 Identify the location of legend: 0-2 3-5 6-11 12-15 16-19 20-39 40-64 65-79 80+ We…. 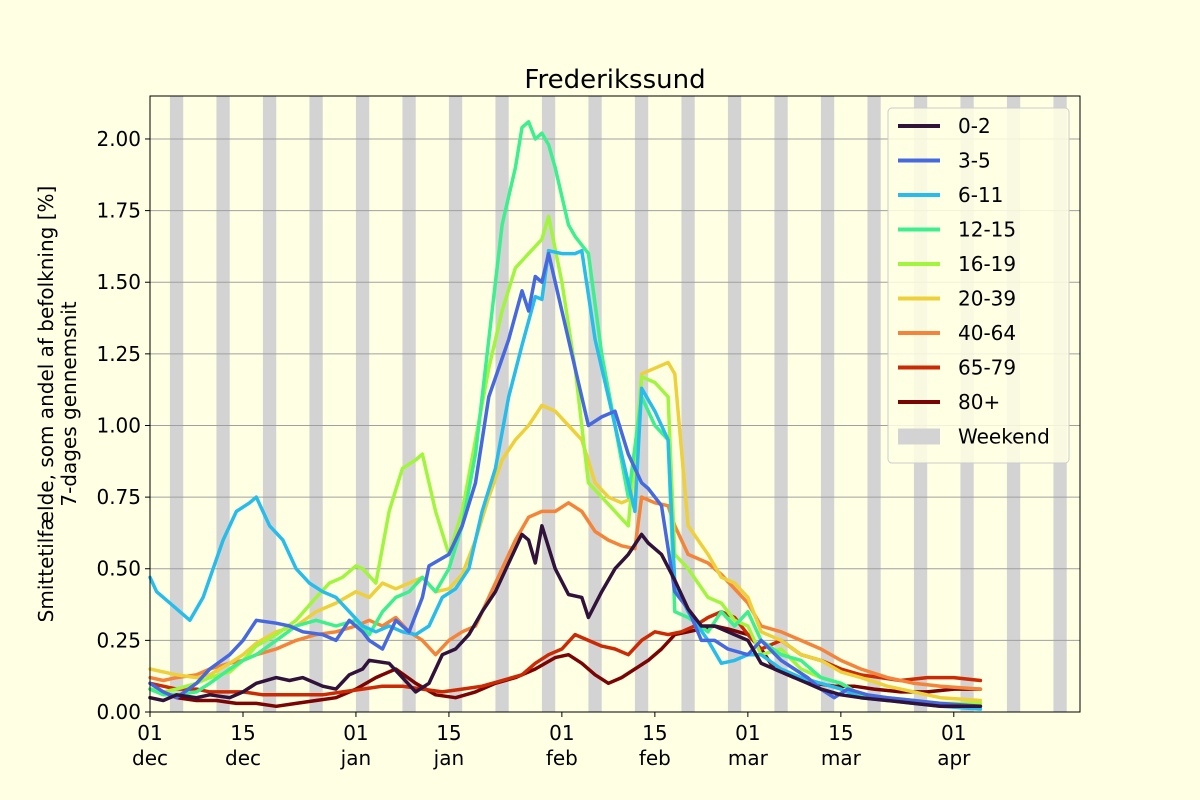
(978, 285).